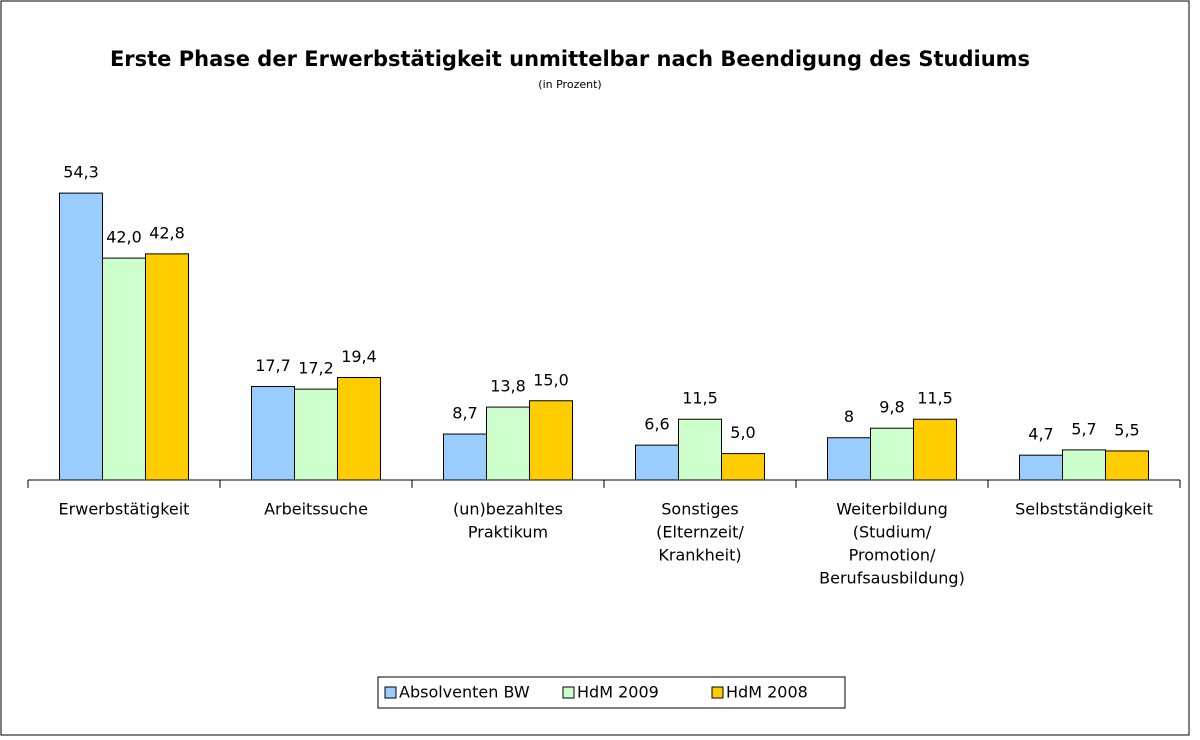 This screenshot has height=740, width=1200. I want to click on x-tick-label: Sonstiges, so click(699, 509).